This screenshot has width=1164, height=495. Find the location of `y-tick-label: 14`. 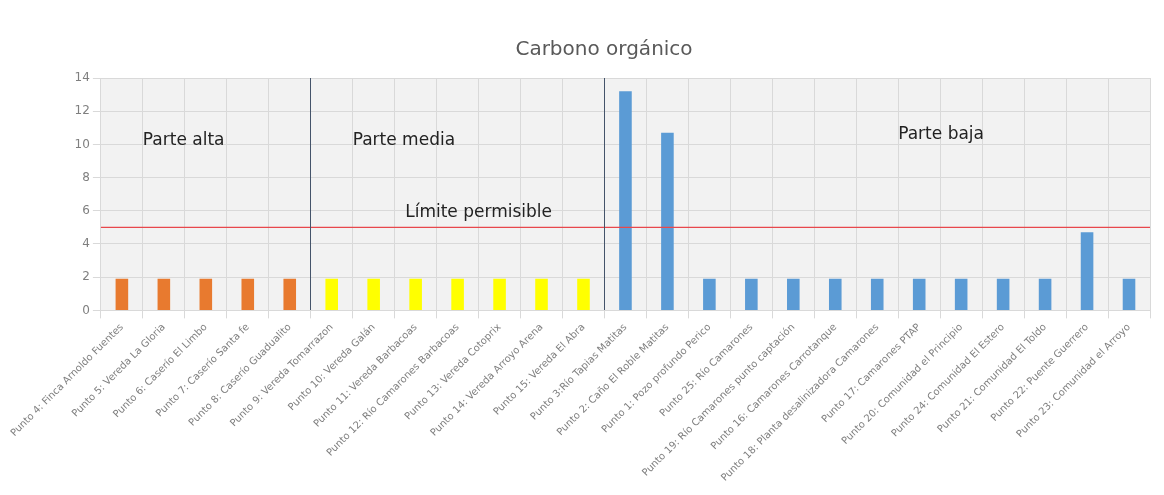

y-tick-label: 14 is located at coordinates (82, 77).